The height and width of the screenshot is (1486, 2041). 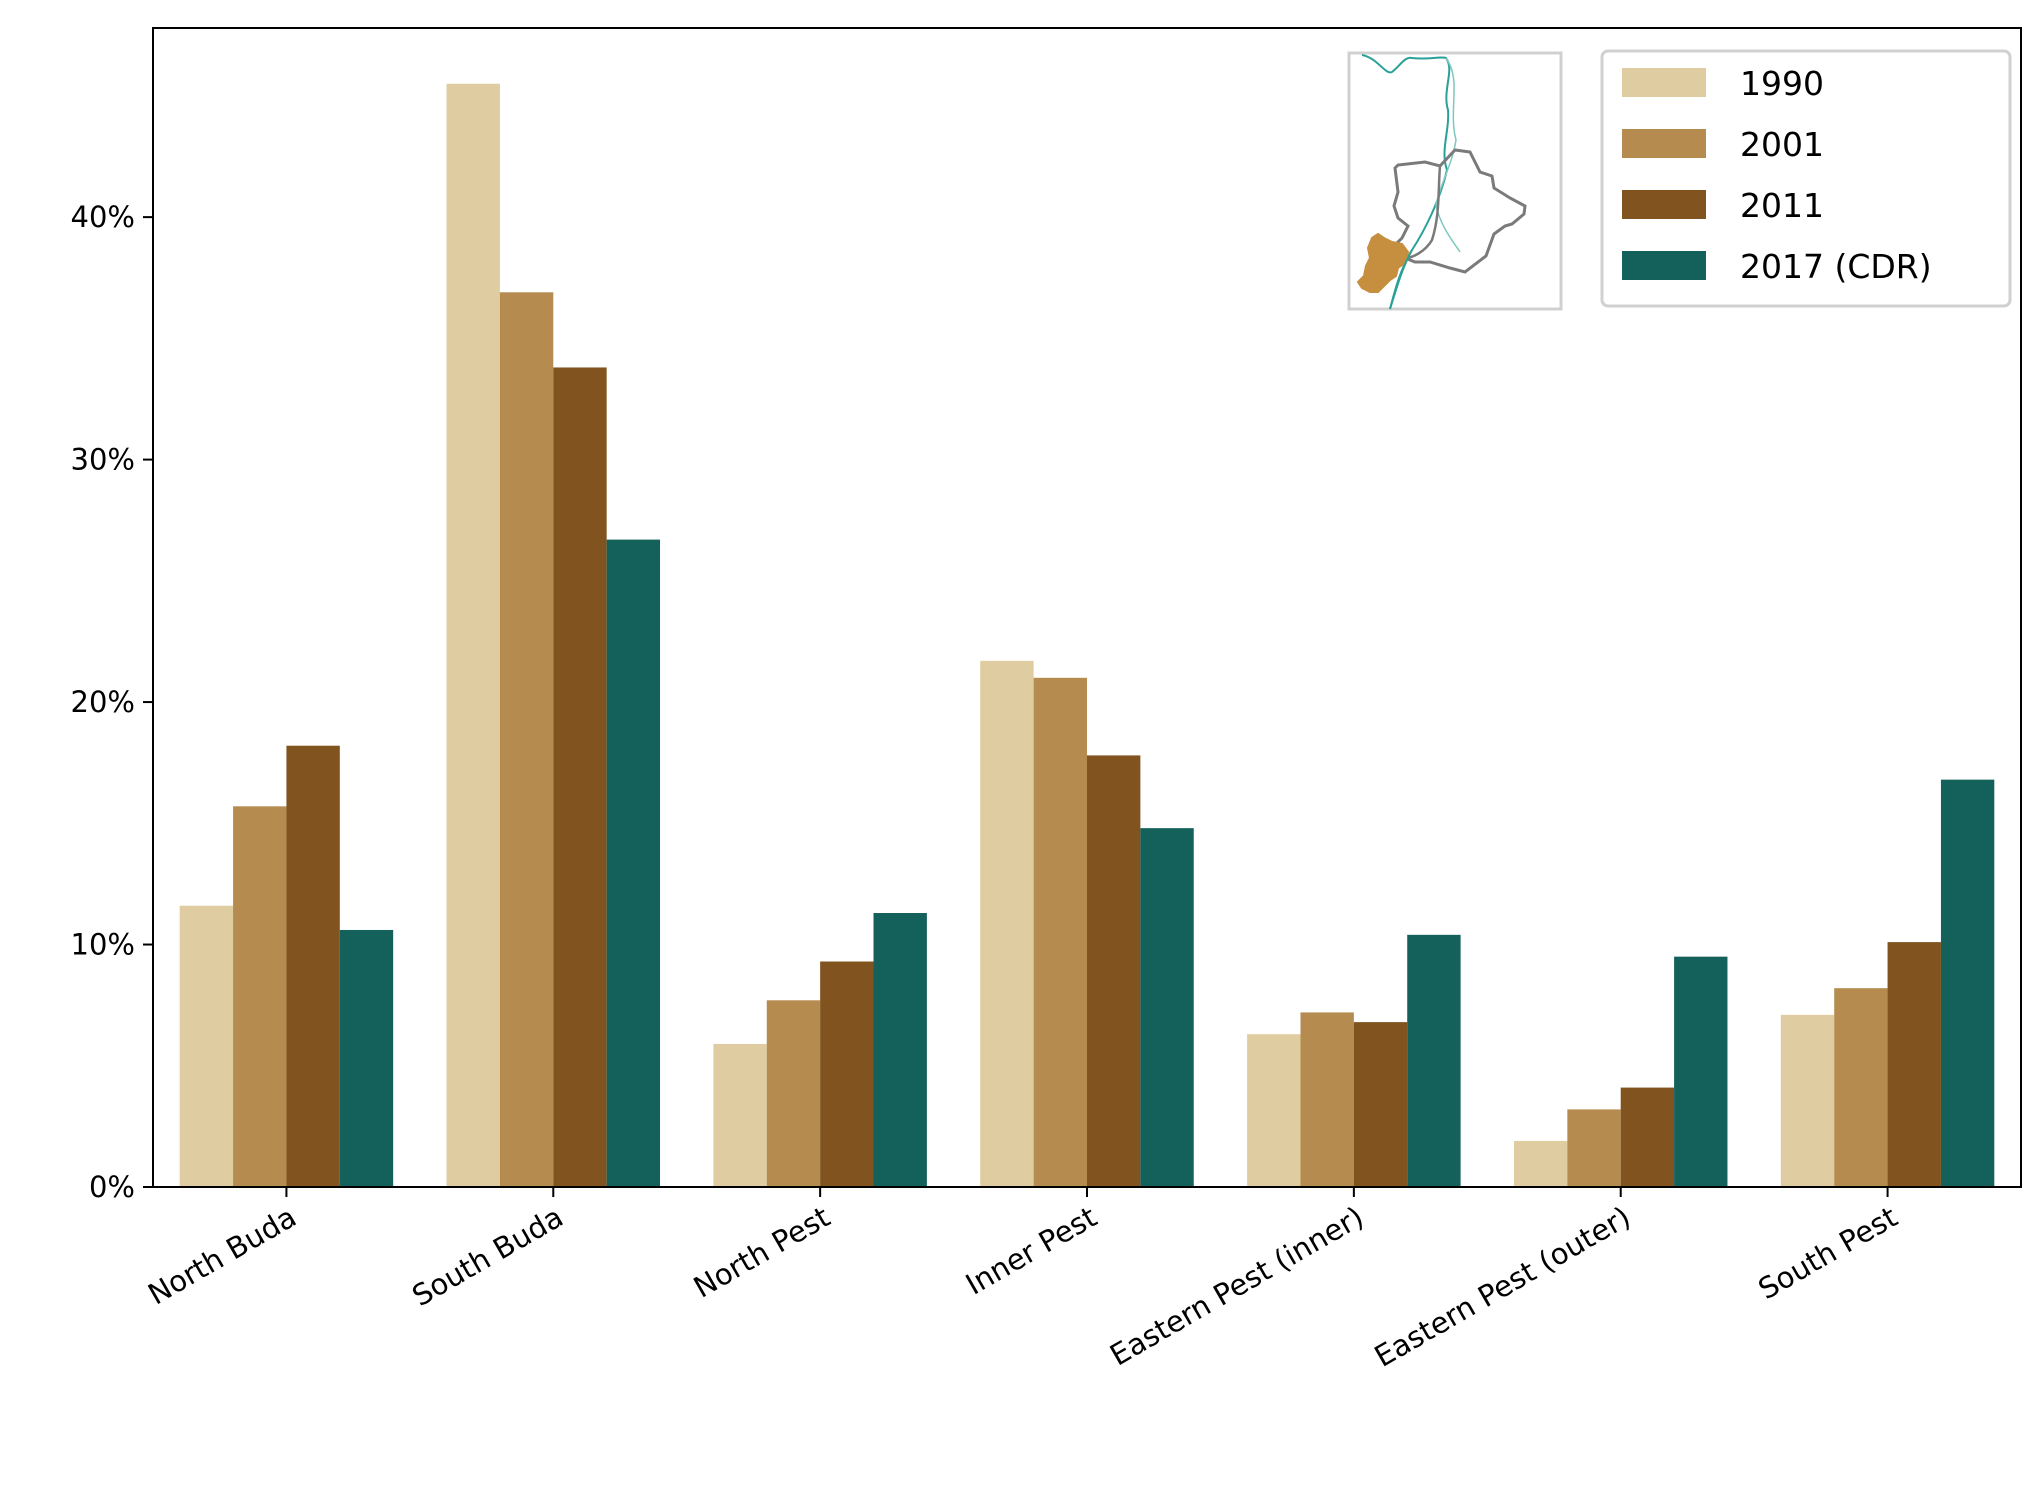 I want to click on bar-south-pest-1990, so click(x=1807, y=1100).